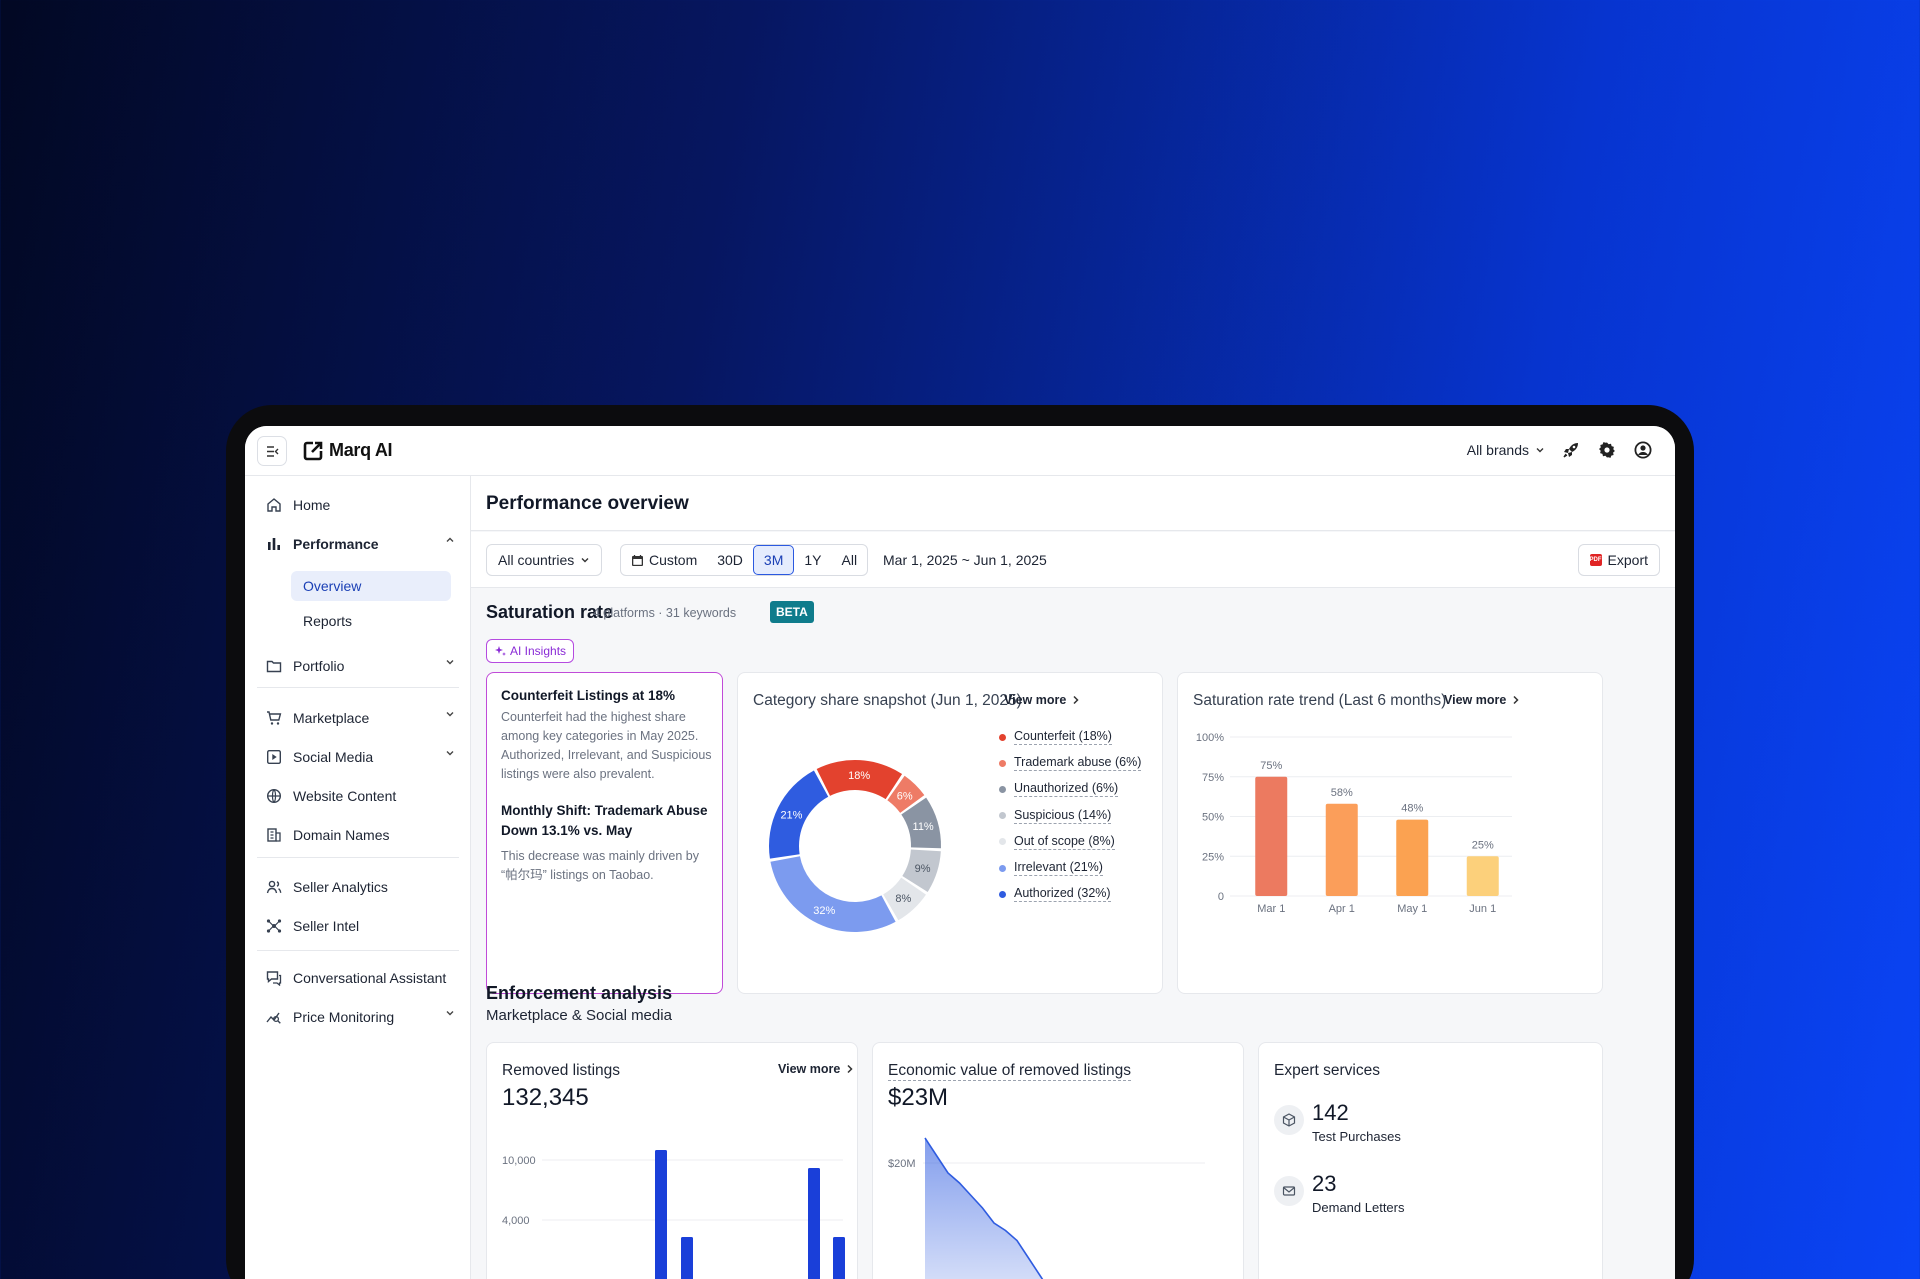 Image resolution: width=1920 pixels, height=1279 pixels. I want to click on range-custom-button: Custom, so click(664, 560).